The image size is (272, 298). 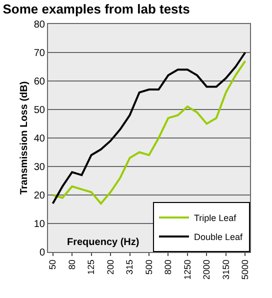 What do you see at coordinates (91, 267) in the screenshot?
I see `x-tick-label: 125` at bounding box center [91, 267].